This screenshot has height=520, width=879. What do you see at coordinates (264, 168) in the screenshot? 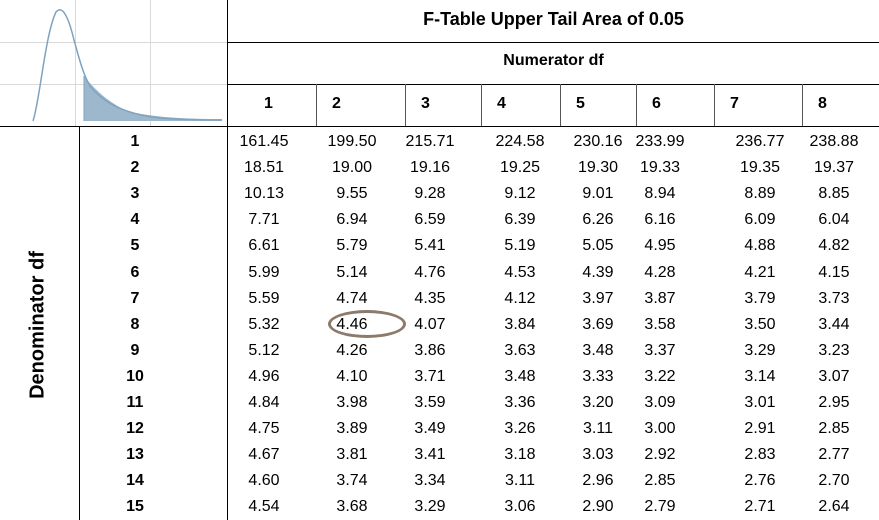
I see `table-cell: 18.51` at bounding box center [264, 168].